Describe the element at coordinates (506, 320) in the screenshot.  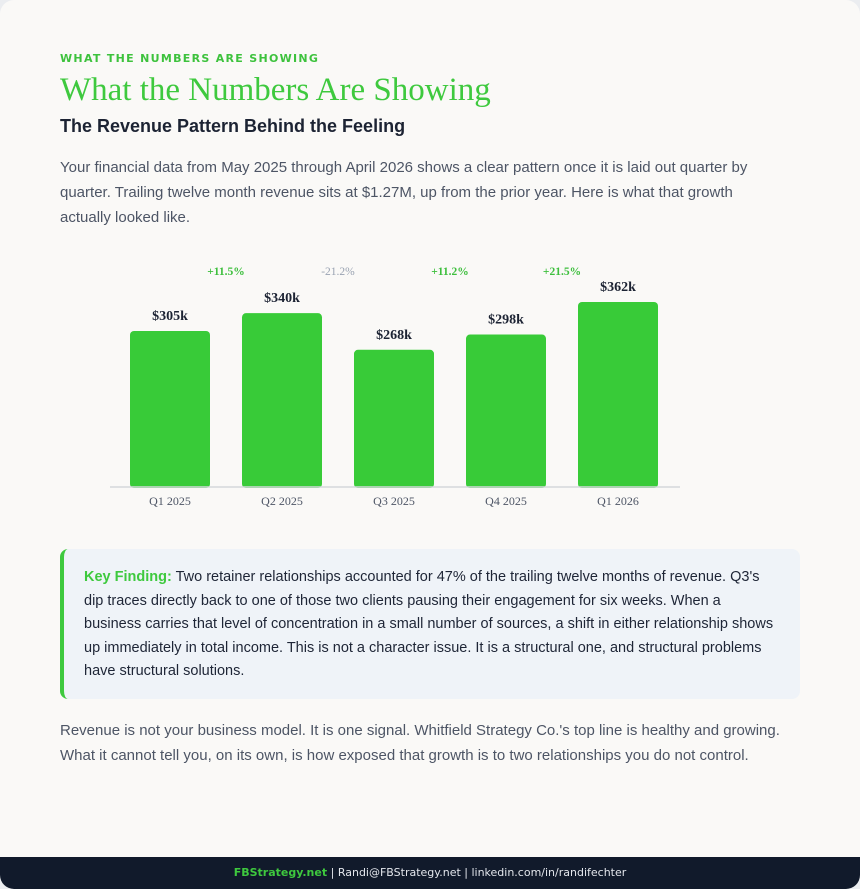
I see `bar-value-label-4: $298k` at that location.